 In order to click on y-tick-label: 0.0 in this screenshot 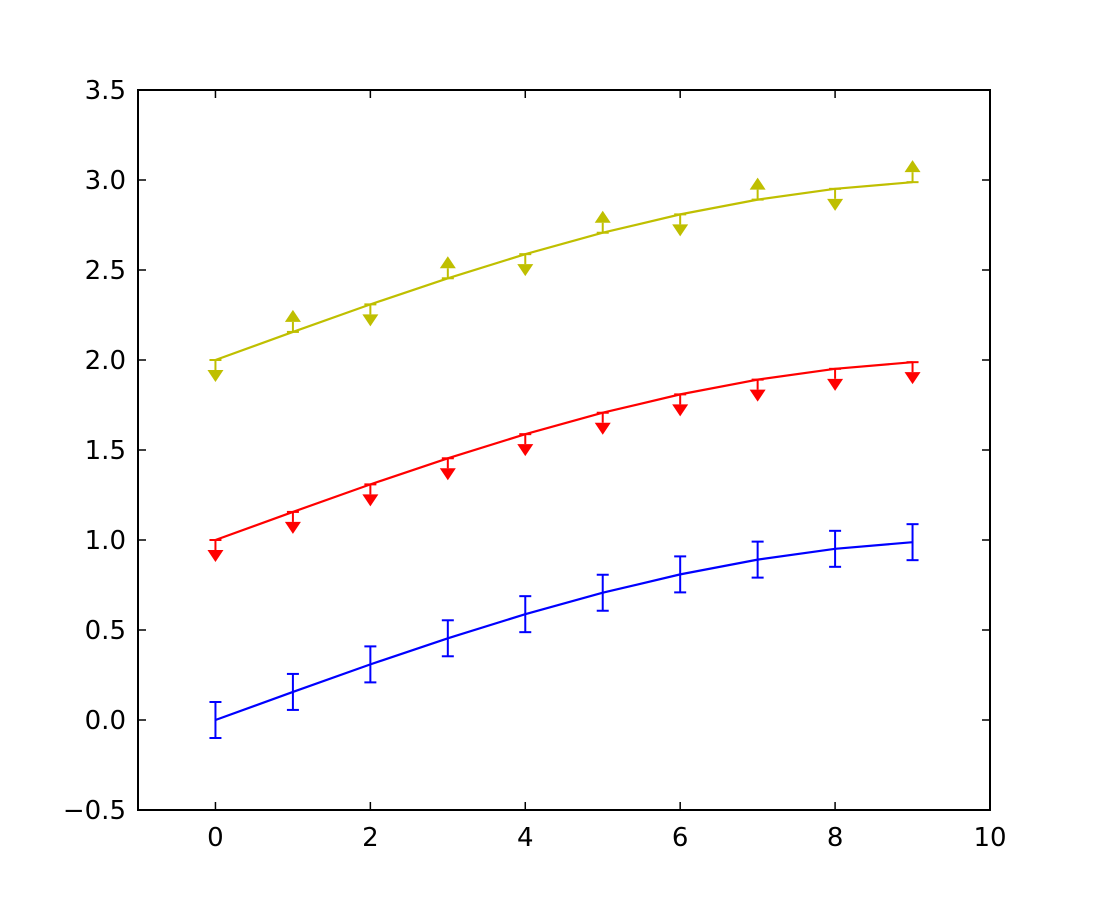, I will do `click(105, 721)`.